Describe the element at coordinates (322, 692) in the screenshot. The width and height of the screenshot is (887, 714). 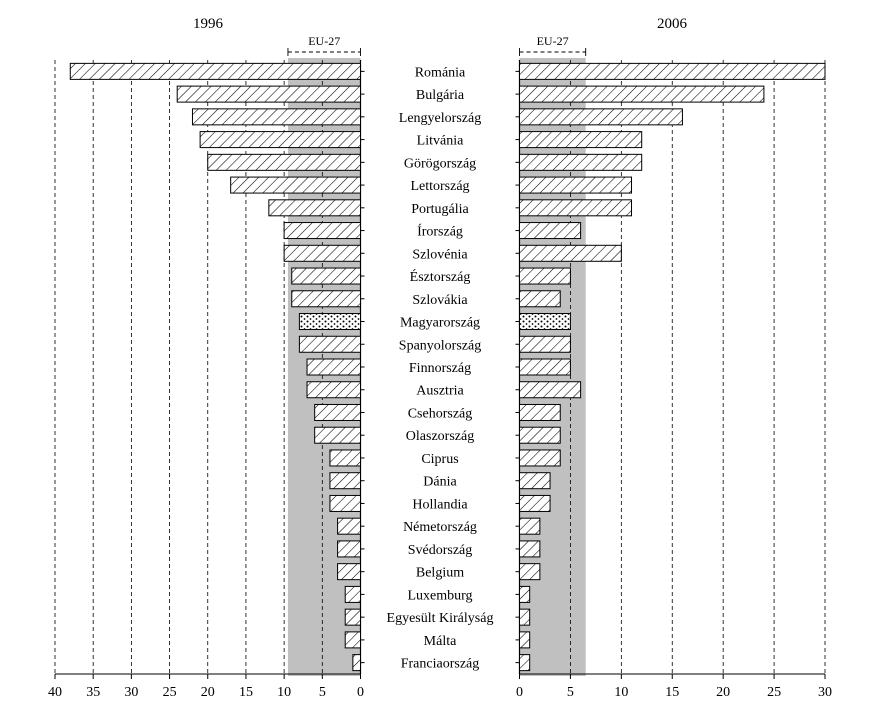
I see `x-tick-label-1996: 5` at that location.